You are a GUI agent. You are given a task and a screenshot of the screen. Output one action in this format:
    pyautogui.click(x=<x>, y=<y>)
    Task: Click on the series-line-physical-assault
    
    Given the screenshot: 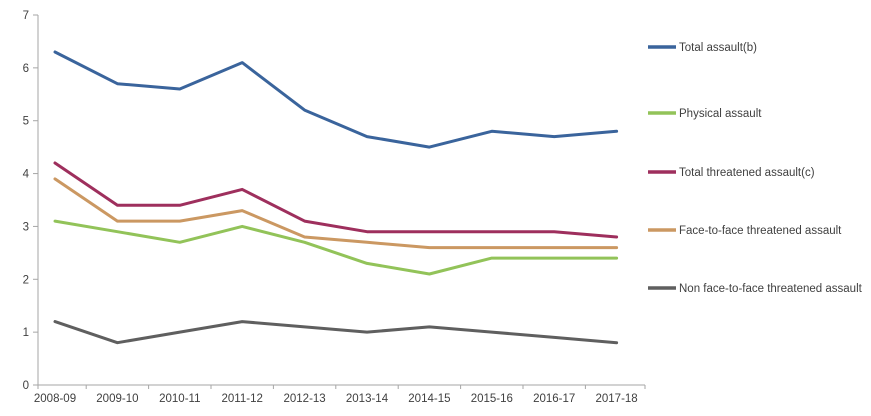 What is the action you would take?
    pyautogui.click(x=336, y=247)
    